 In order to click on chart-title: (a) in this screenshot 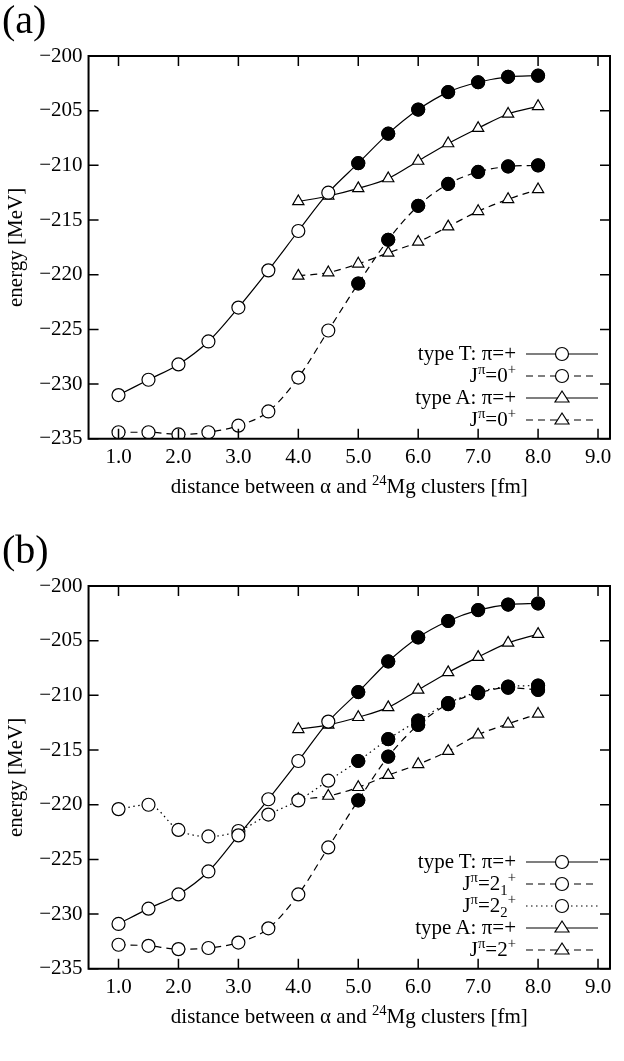, I will do `click(24, 22)`.